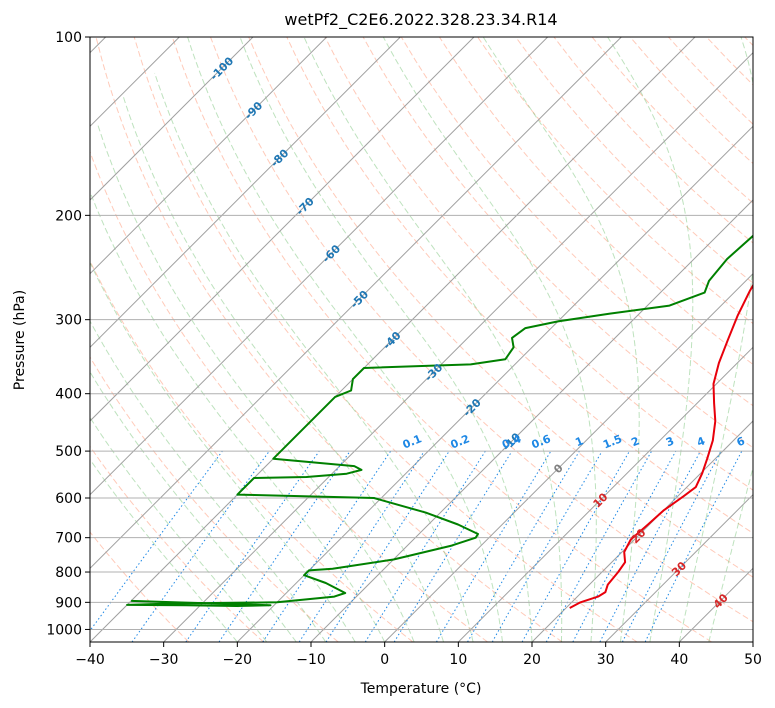 This screenshot has width=775, height=708. What do you see at coordinates (164, 660) in the screenshot?
I see `x-tick-label: −30` at bounding box center [164, 660].